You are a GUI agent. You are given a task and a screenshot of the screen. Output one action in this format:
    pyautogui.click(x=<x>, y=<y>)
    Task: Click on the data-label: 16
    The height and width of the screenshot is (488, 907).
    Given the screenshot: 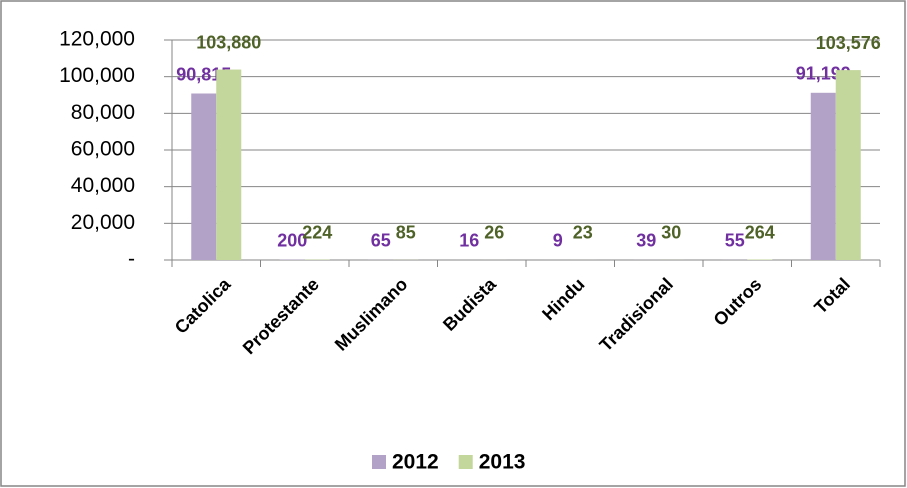 What is the action you would take?
    pyautogui.click(x=469, y=241)
    